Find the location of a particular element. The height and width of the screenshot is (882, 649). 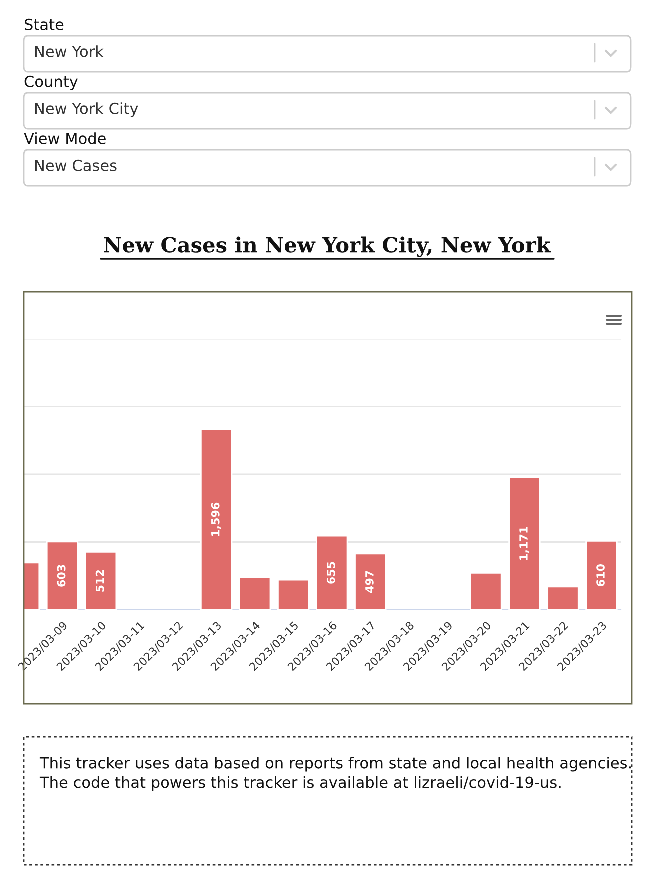

text: View Mode is located at coordinates (65, 138).